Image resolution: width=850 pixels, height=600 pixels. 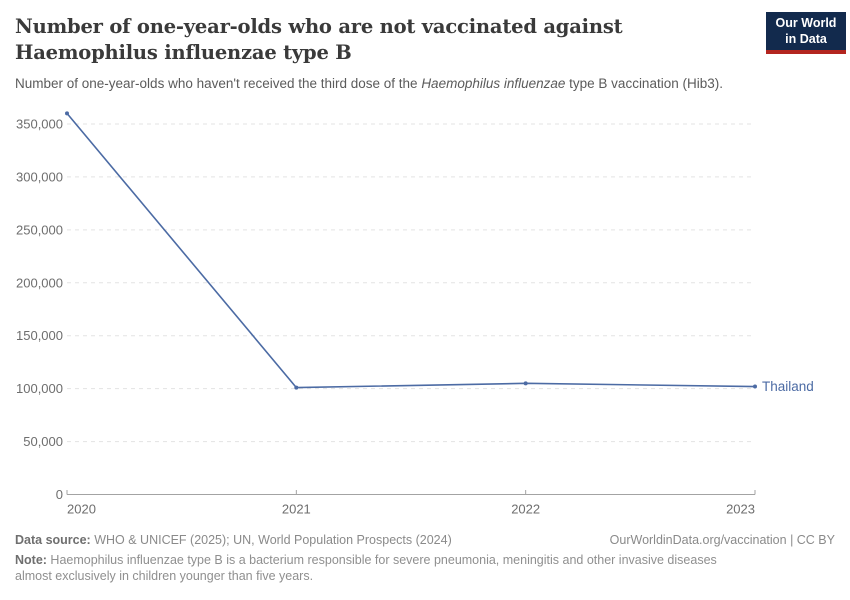 What do you see at coordinates (788, 386) in the screenshot?
I see `series-label-thailand: Thailand` at bounding box center [788, 386].